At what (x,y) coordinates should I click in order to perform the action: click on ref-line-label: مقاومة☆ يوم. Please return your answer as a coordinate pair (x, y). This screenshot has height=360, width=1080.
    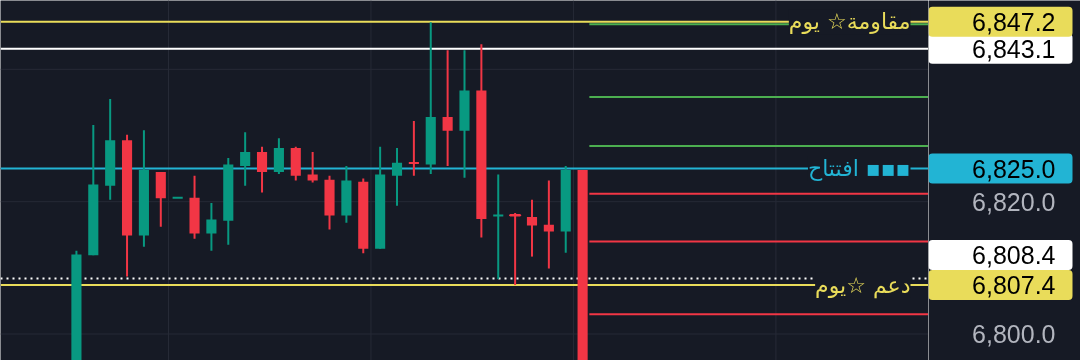
    Looking at the image, I should click on (849, 22).